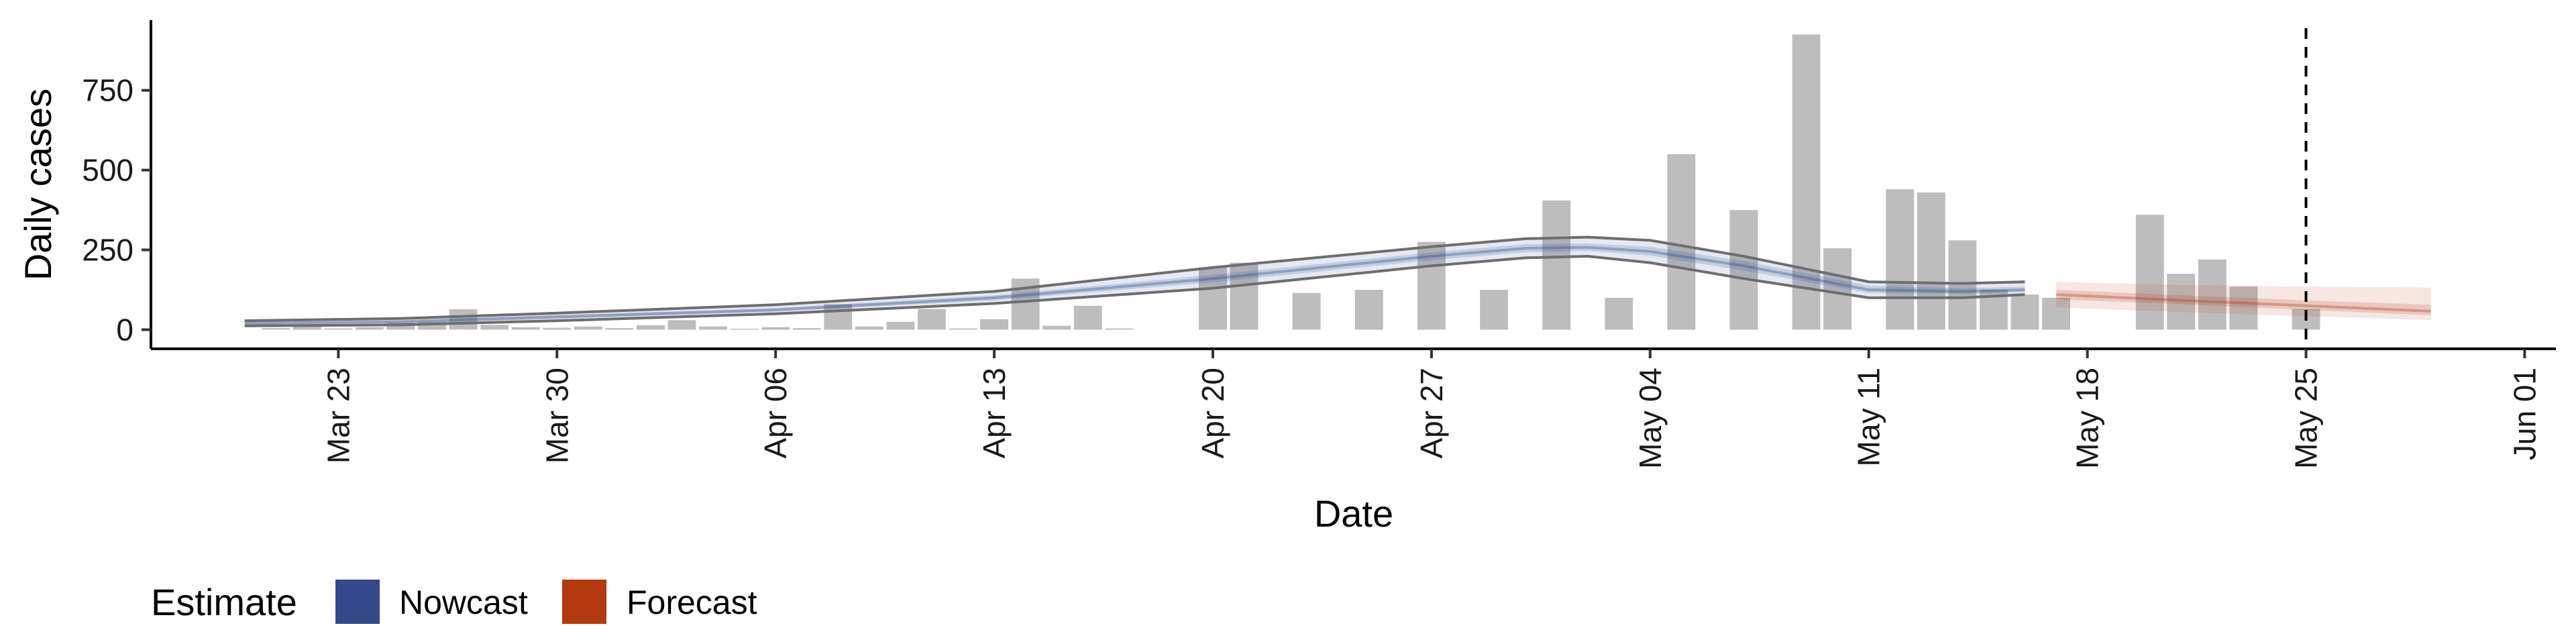 This screenshot has height=644, width=2576. I want to click on estimate-band-layer, so click(1337, 281).